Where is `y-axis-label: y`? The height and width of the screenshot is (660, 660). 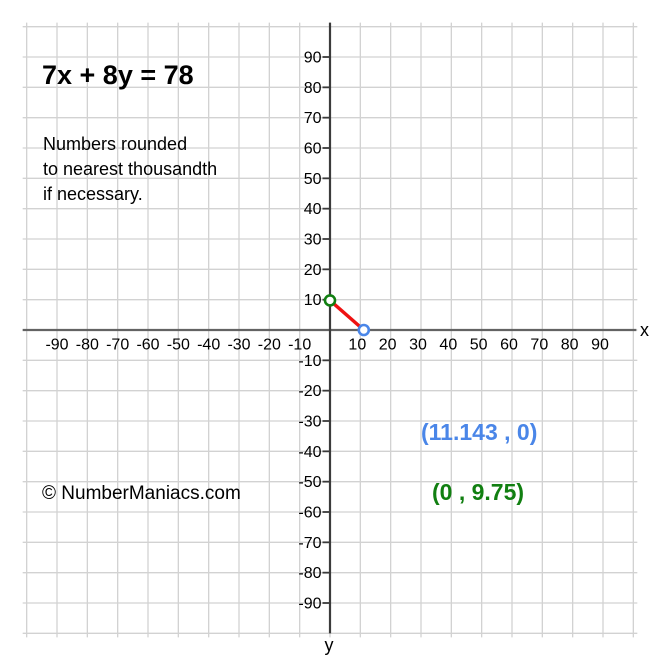
y-axis-label: y is located at coordinates (329, 645).